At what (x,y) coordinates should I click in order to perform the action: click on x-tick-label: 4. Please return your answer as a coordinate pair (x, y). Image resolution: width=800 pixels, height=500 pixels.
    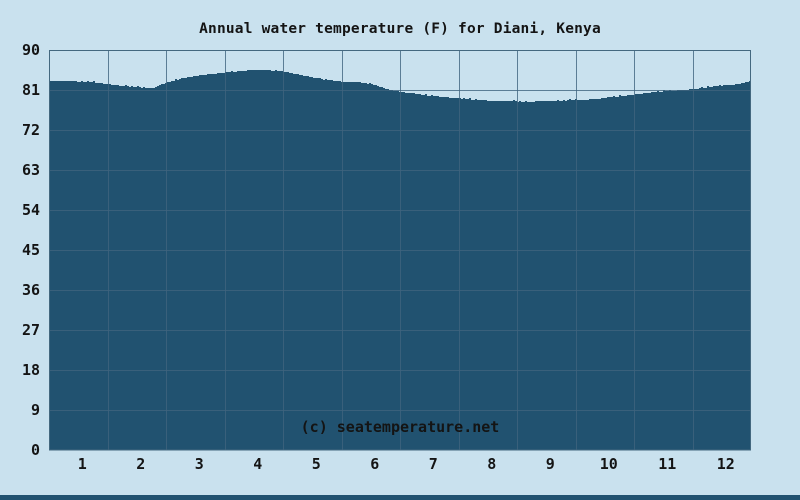
    Looking at the image, I should click on (257, 464).